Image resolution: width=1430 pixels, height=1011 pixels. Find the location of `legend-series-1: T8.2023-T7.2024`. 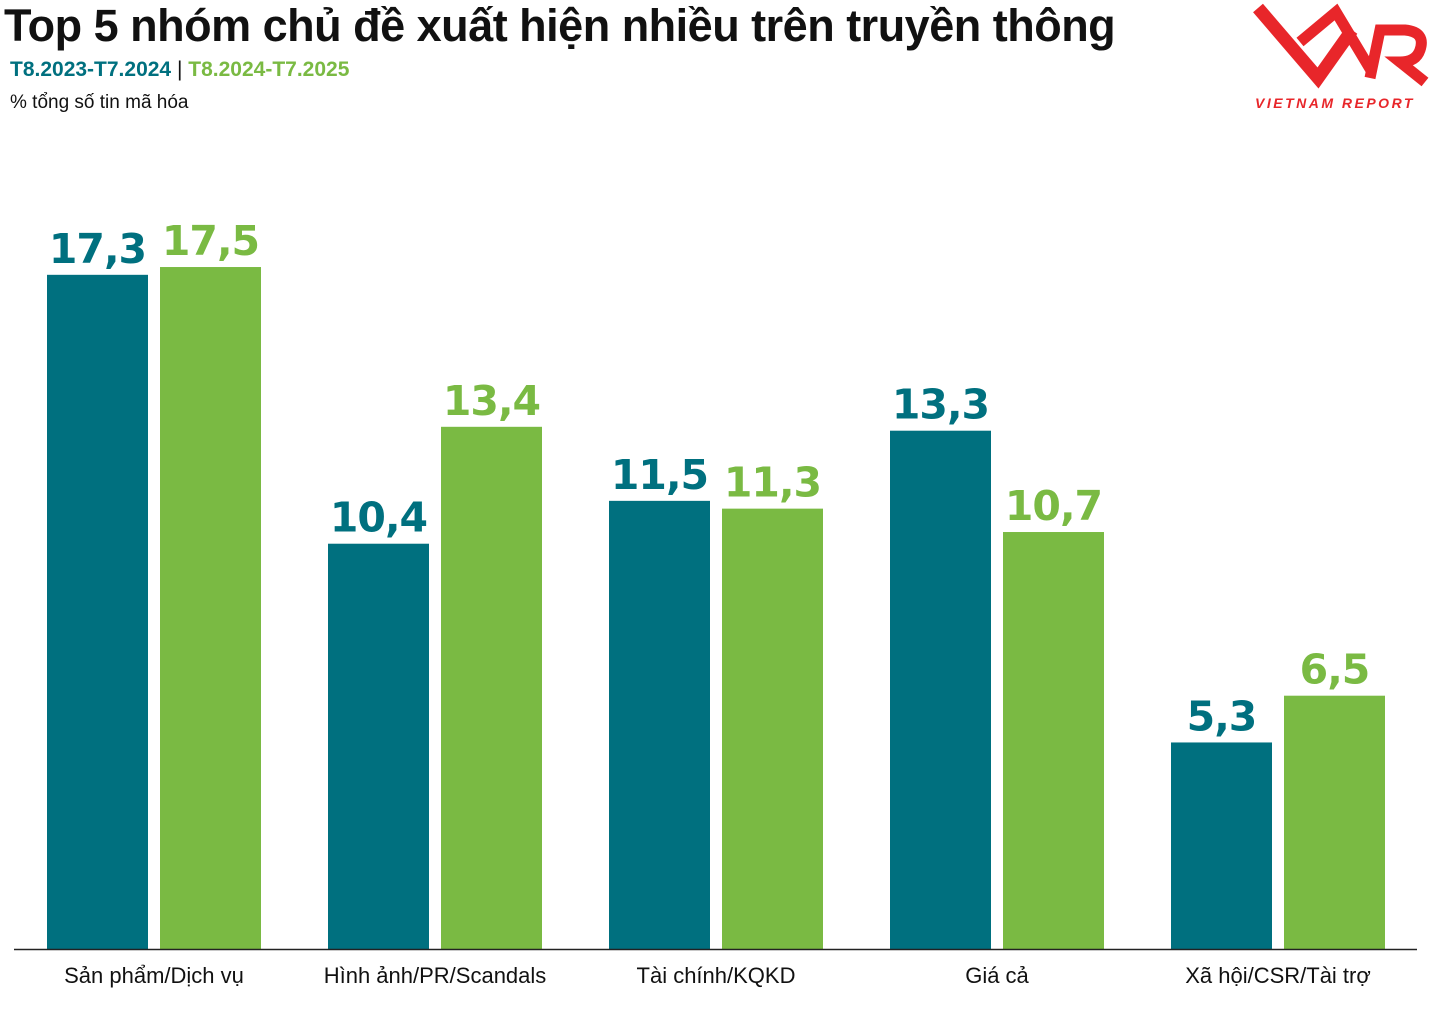

legend-series-1: T8.2023-T7.2024 is located at coordinates (91, 69).